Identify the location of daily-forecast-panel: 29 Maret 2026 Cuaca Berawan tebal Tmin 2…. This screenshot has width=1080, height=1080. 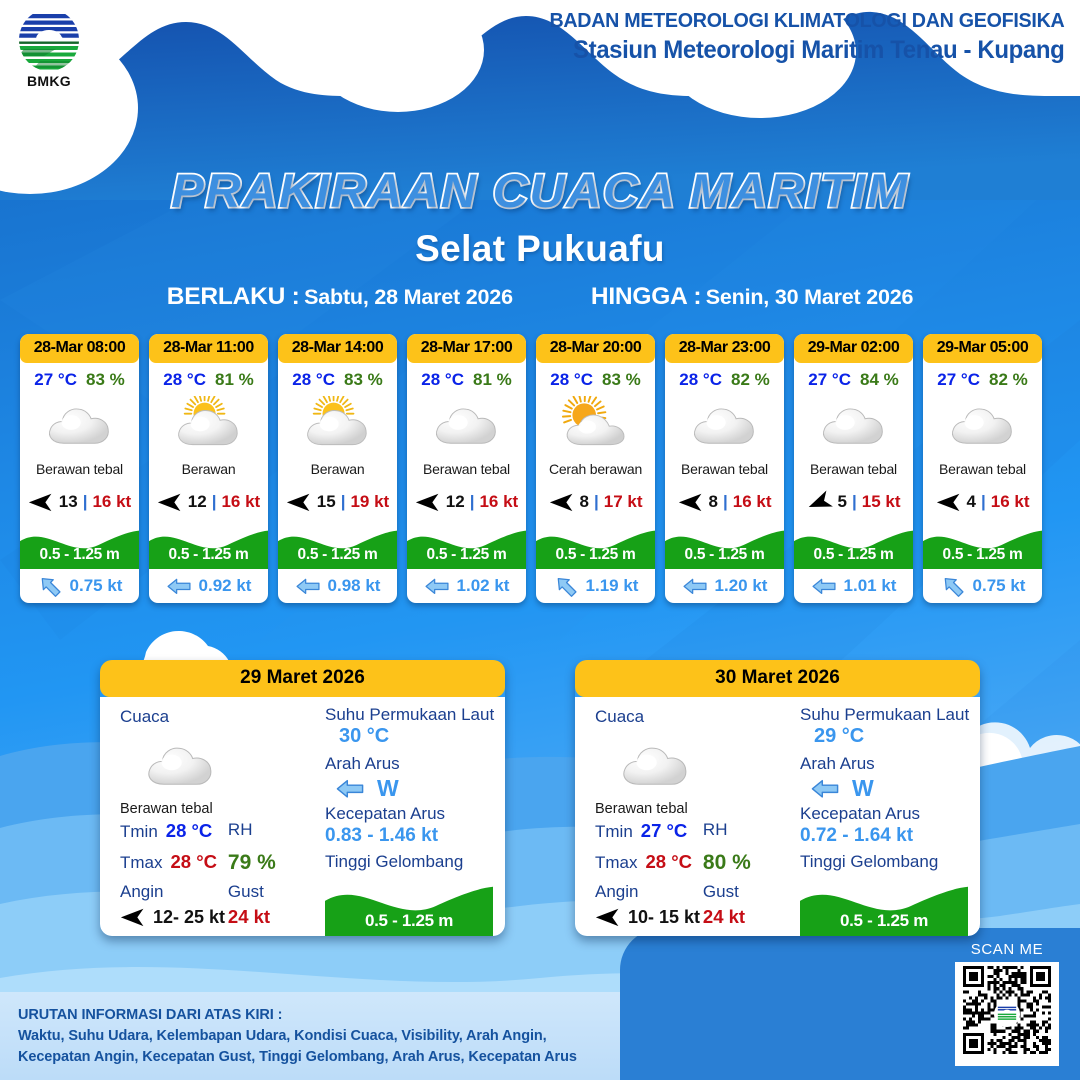
(302, 798).